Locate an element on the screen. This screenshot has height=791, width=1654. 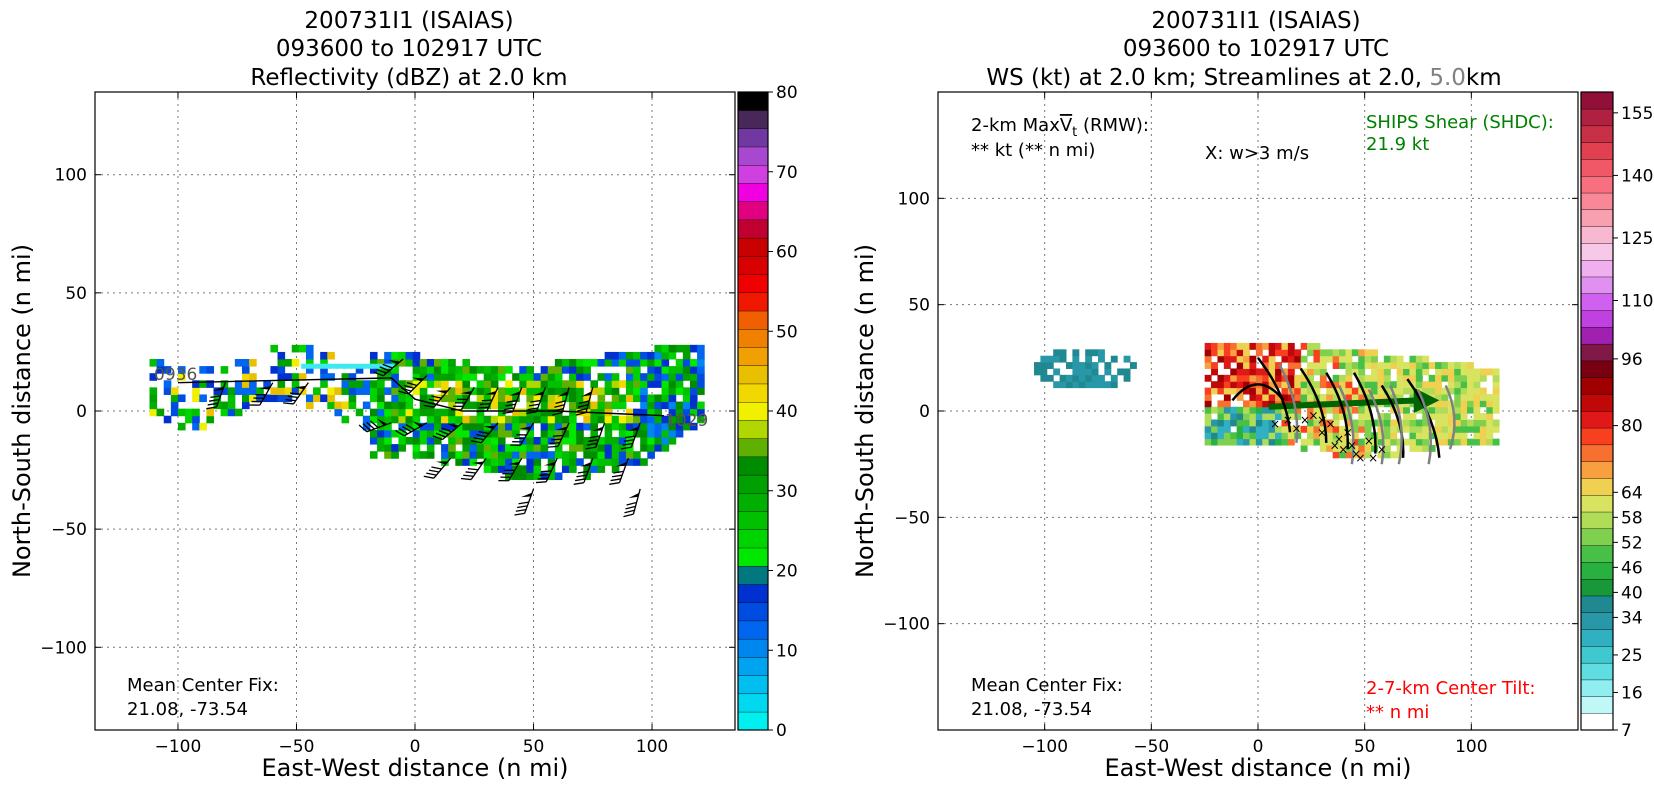
barb-staff is located at coordinates (540, 400).